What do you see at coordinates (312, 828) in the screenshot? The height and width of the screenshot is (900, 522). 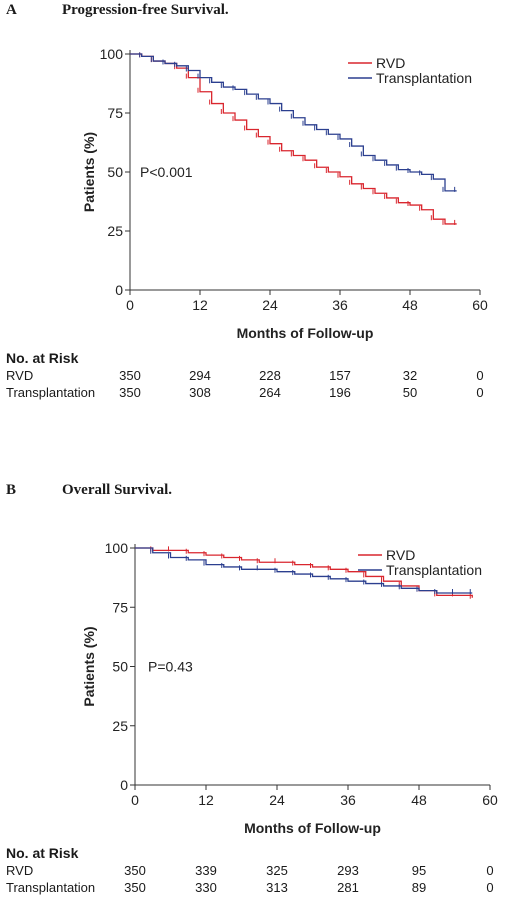 I see `panel-b-x-axis-label: Months of Follow-up` at bounding box center [312, 828].